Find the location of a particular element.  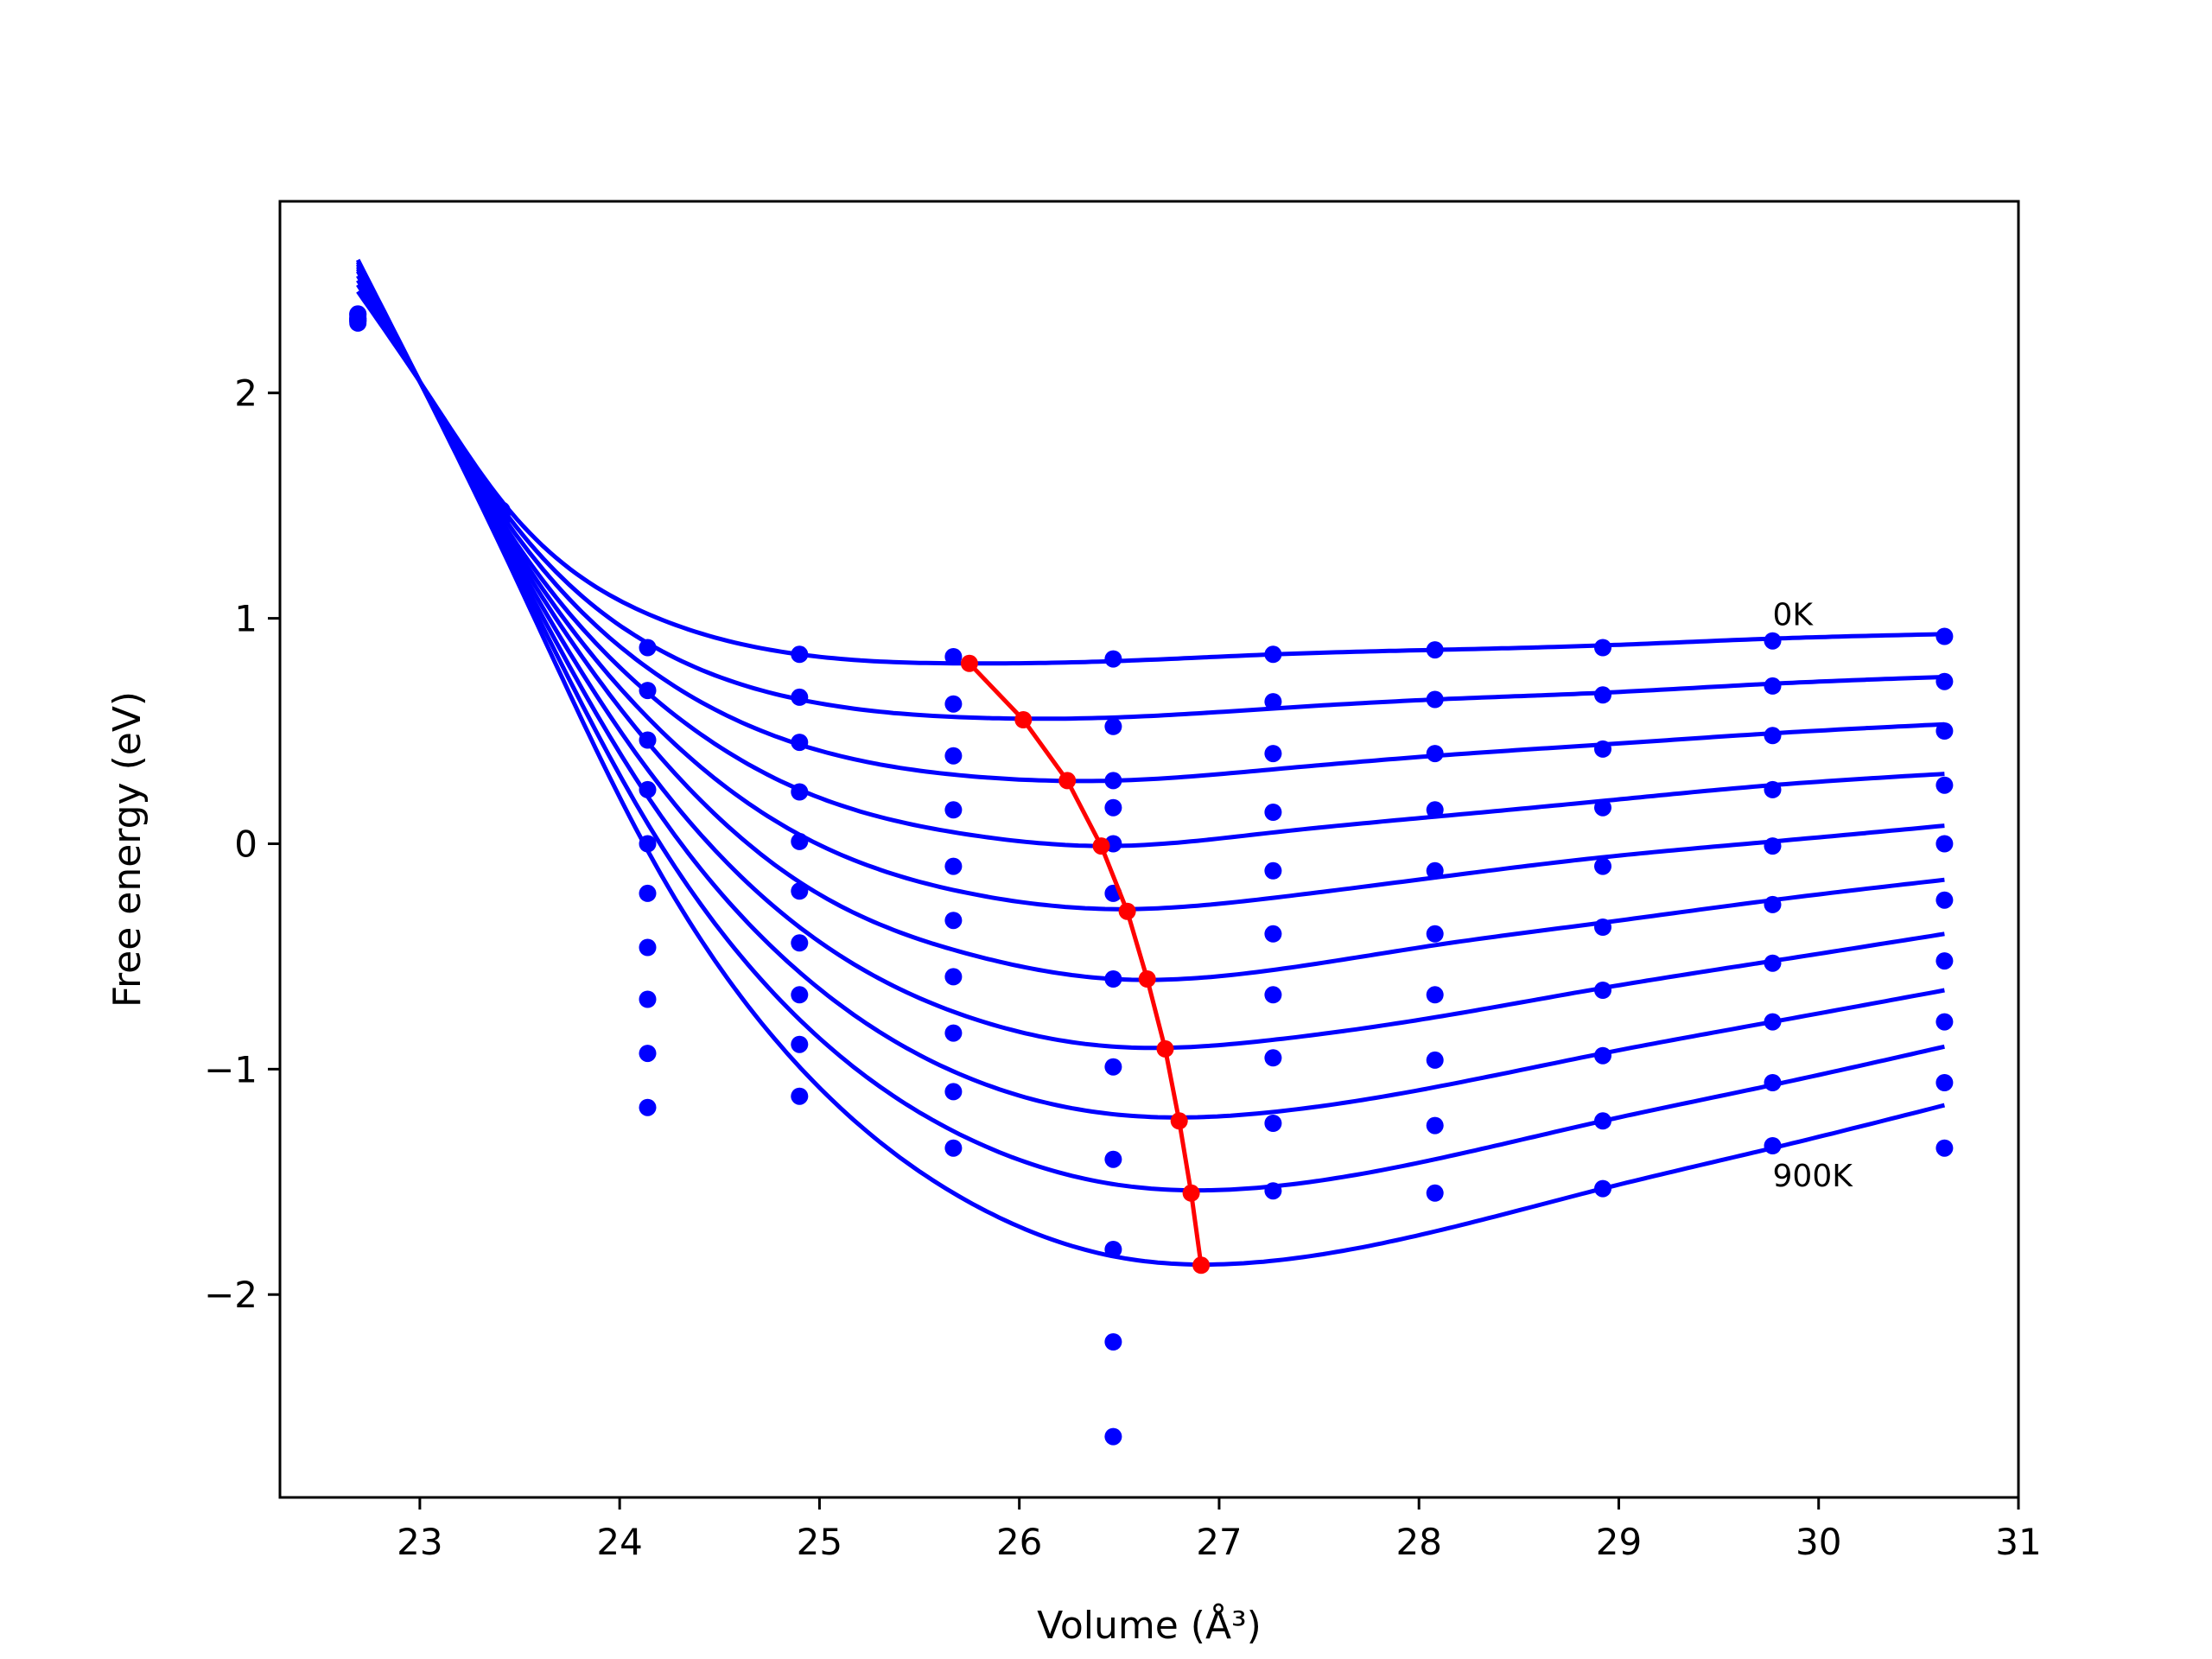

x-tick-label: 24 is located at coordinates (619, 1542).